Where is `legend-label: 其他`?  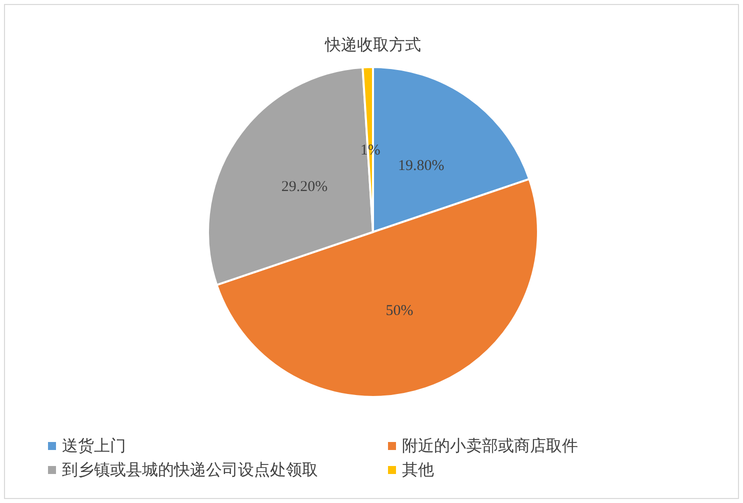 legend-label: 其他 is located at coordinates (418, 470).